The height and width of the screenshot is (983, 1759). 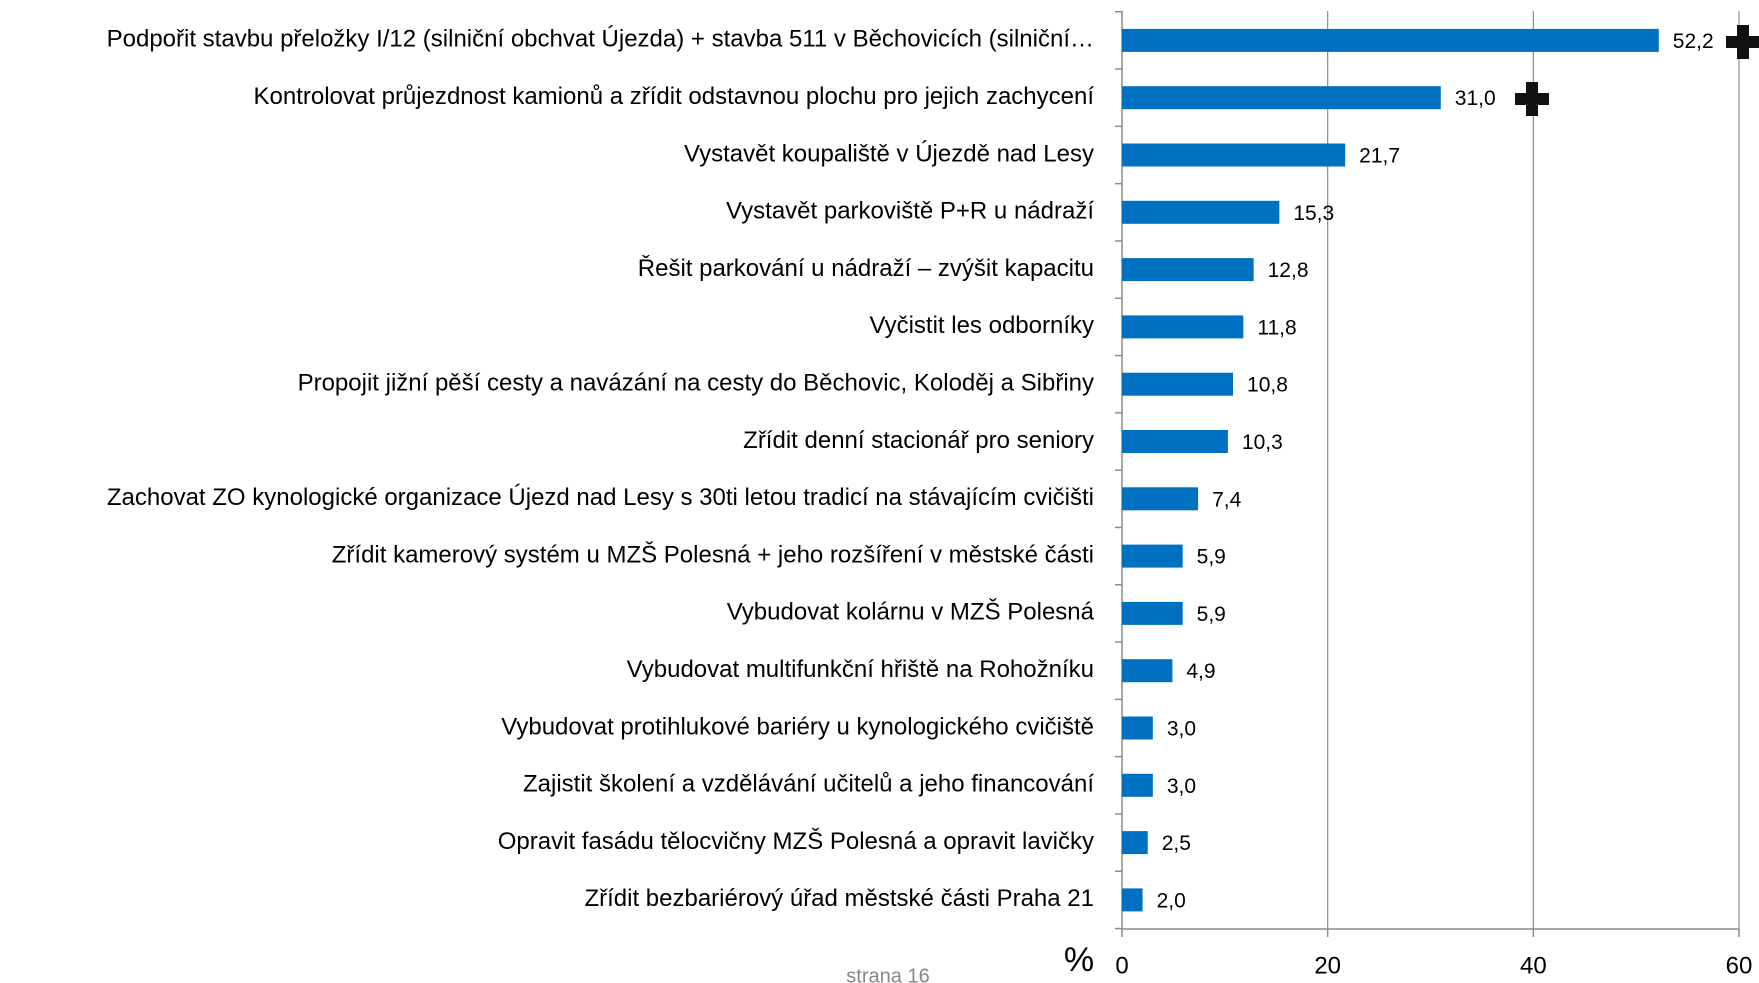 What do you see at coordinates (1693, 41) in the screenshot?
I see `value-label: 52,2` at bounding box center [1693, 41].